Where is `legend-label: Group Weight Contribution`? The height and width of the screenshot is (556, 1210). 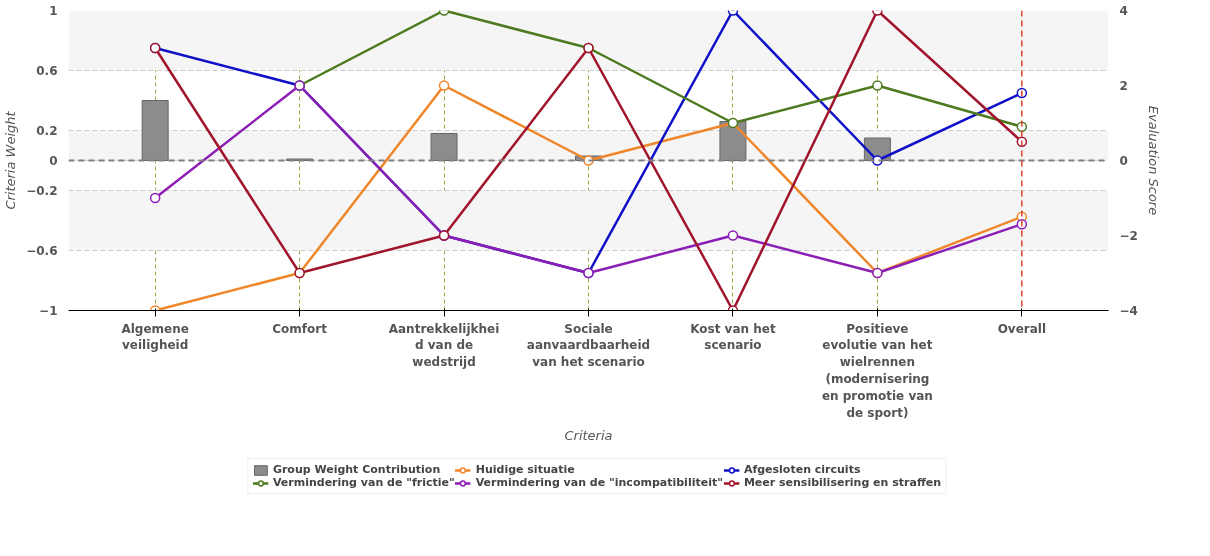 legend-label: Group Weight Contribution is located at coordinates (356, 469).